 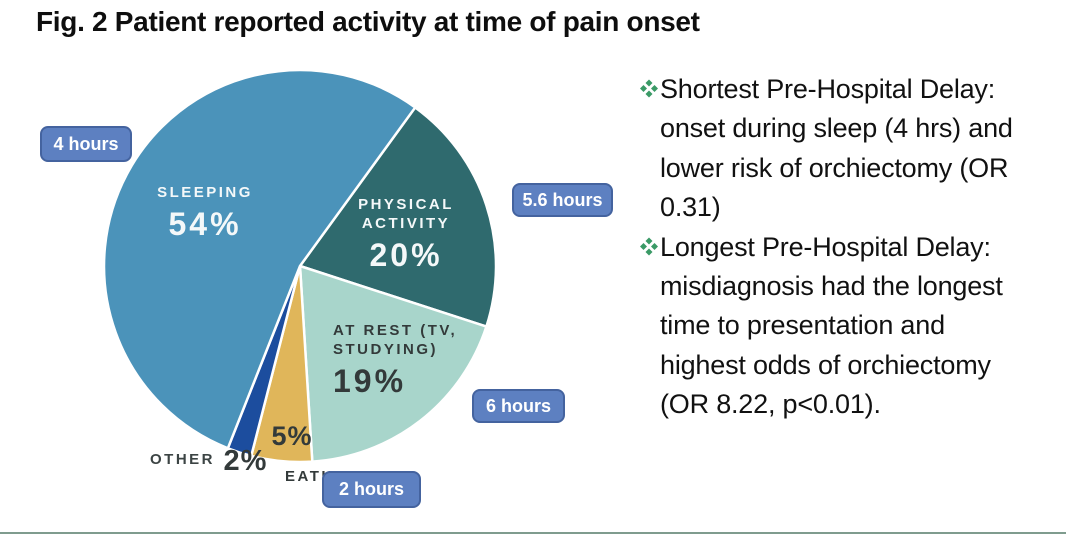 I want to click on pie-label-sleeping: SLEEPING 54%, so click(x=205, y=213).